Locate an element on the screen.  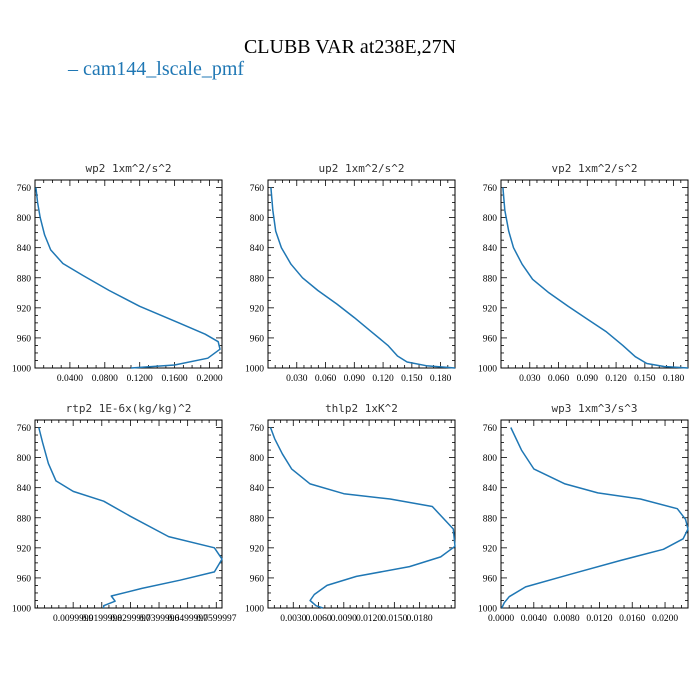
subplot-title: wp2 1xm^2/s^2 is located at coordinates (128, 168).